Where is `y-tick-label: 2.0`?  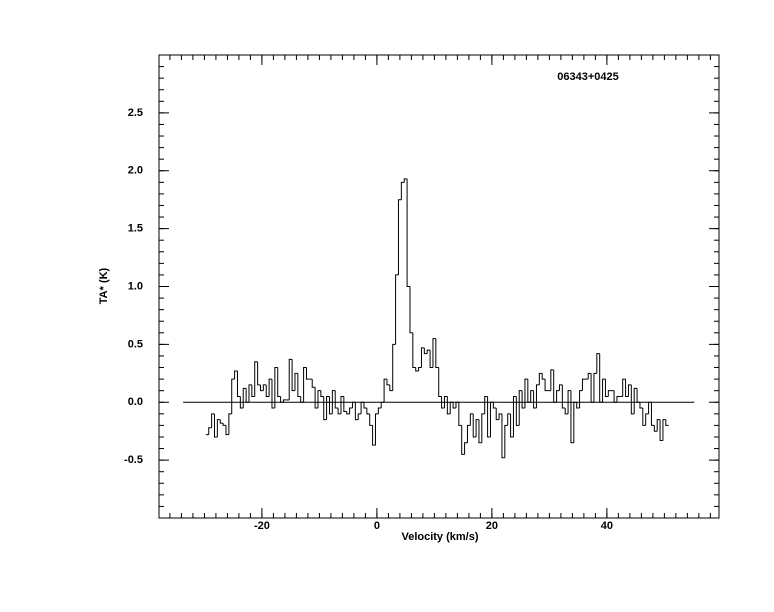 y-tick-label: 2.0 is located at coordinates (135, 171).